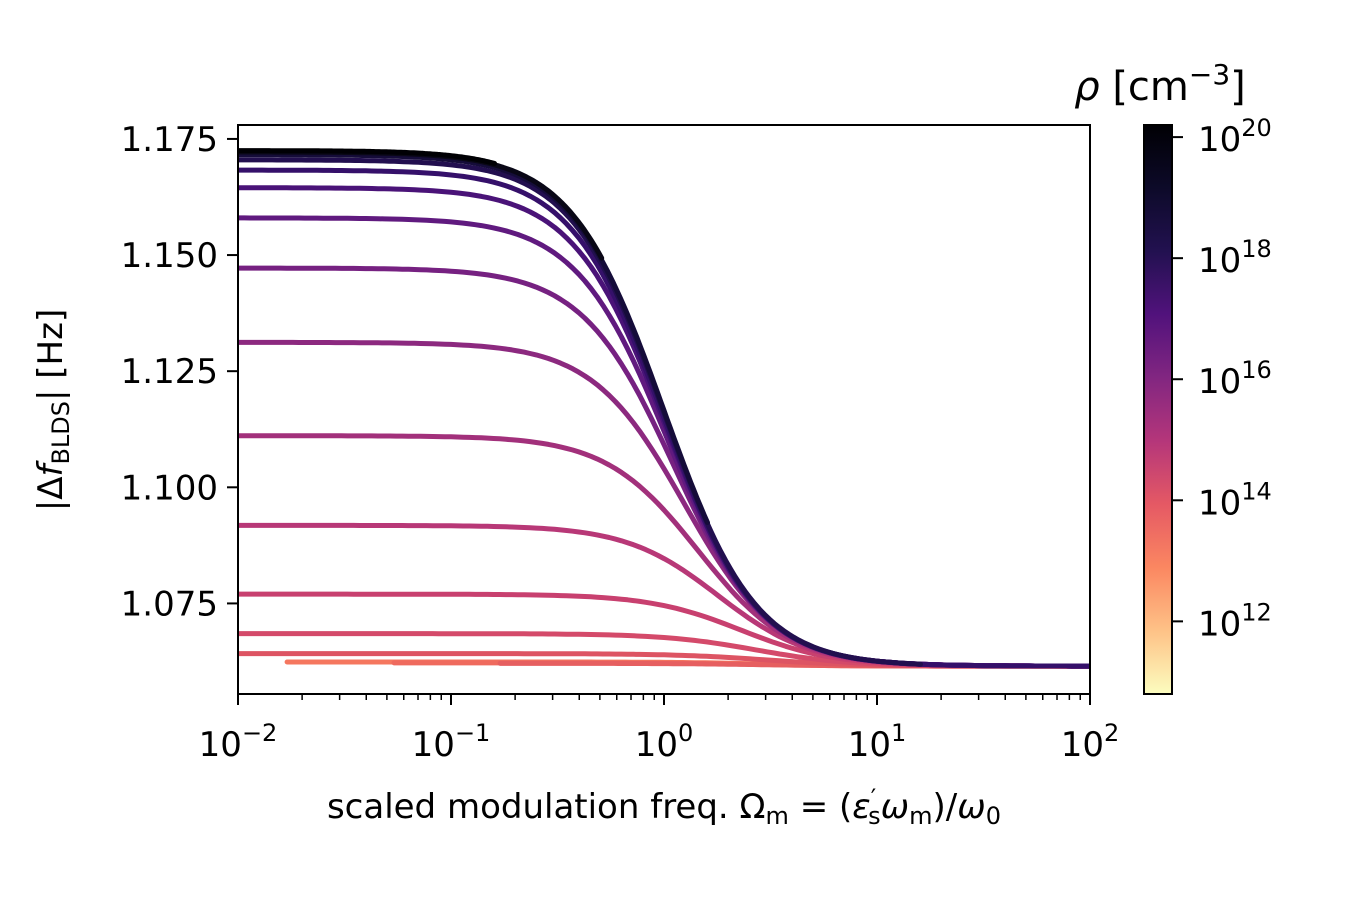 The image size is (1350, 900). Describe the element at coordinates (169, 256) in the screenshot. I see `y-tick-label: 1.150` at that location.